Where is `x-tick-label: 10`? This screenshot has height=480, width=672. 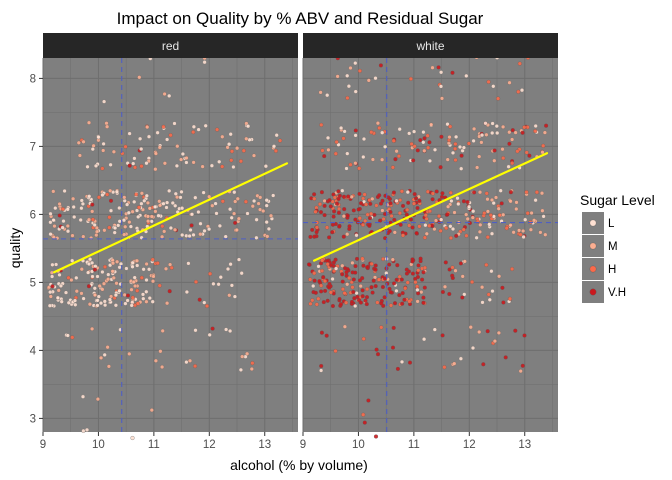 x-tick-label: 10 is located at coordinates (98, 445).